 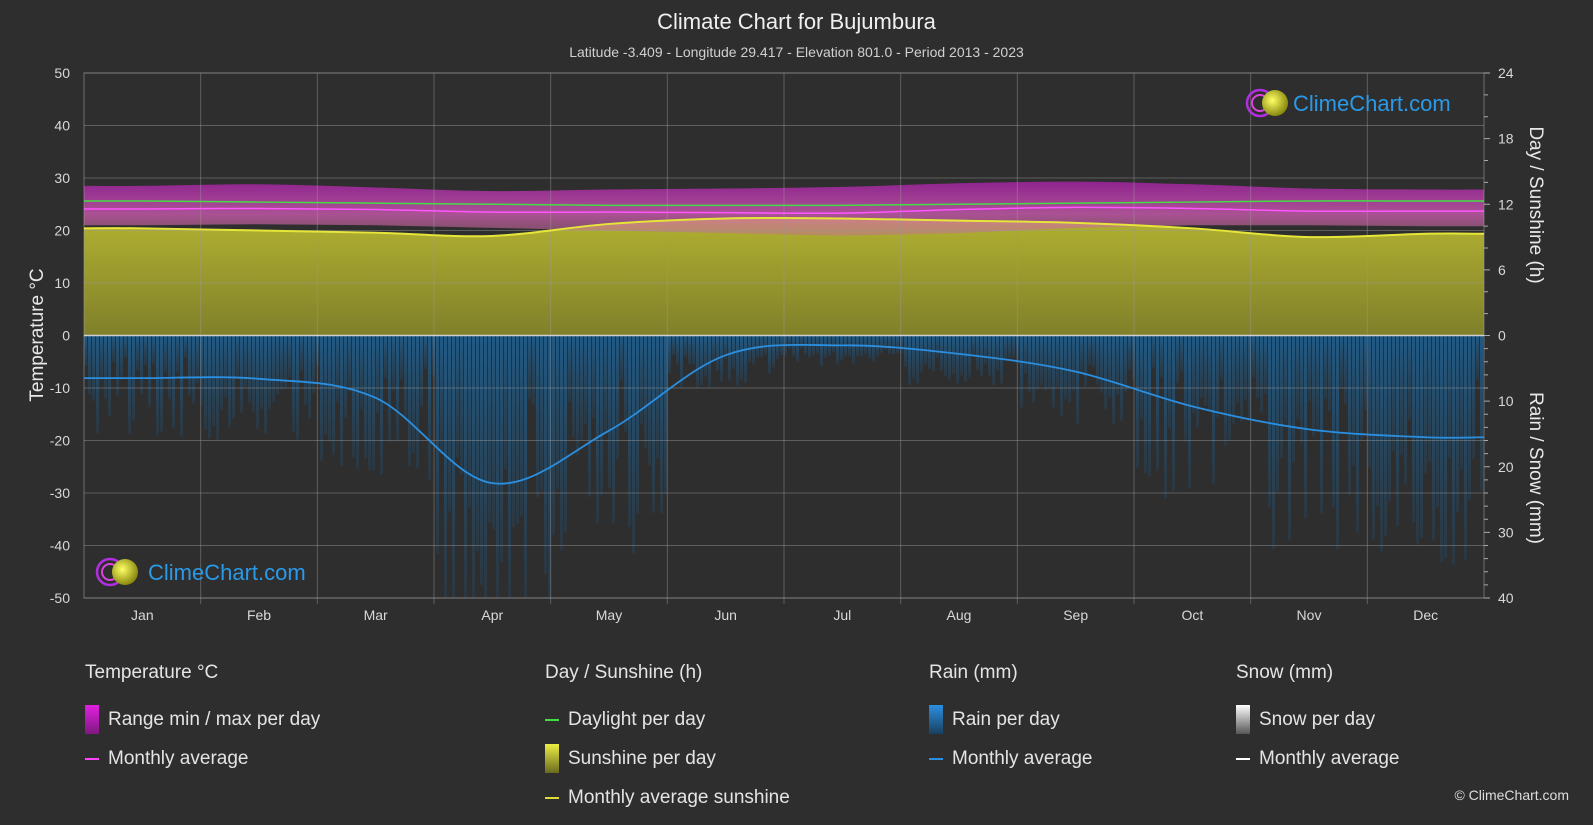 I want to click on legend-label-sunshine: Sunshine per day, so click(x=642, y=758).